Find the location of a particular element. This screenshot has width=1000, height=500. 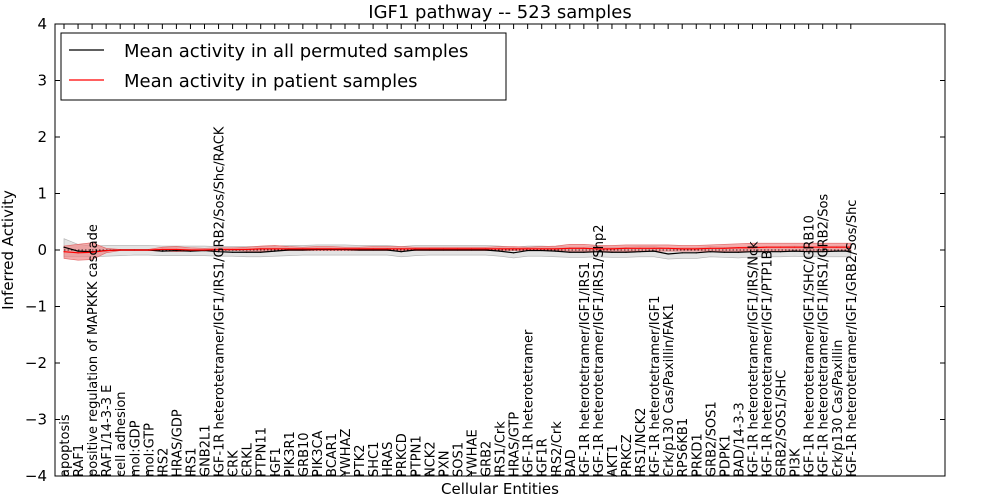

x-tick-label: mol:GDP is located at coordinates (135, 448).